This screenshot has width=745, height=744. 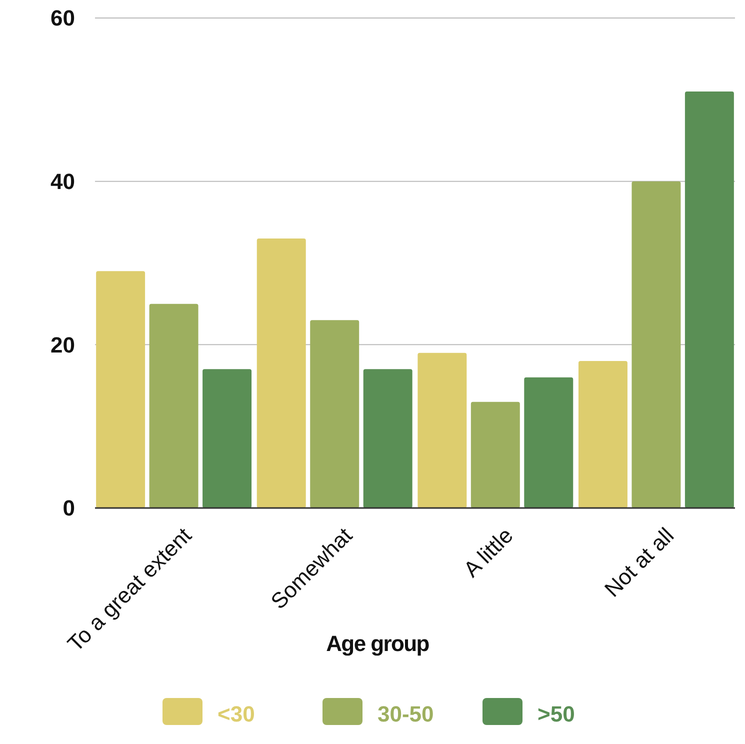 I want to click on legend-label: 30-50, so click(x=406, y=714).